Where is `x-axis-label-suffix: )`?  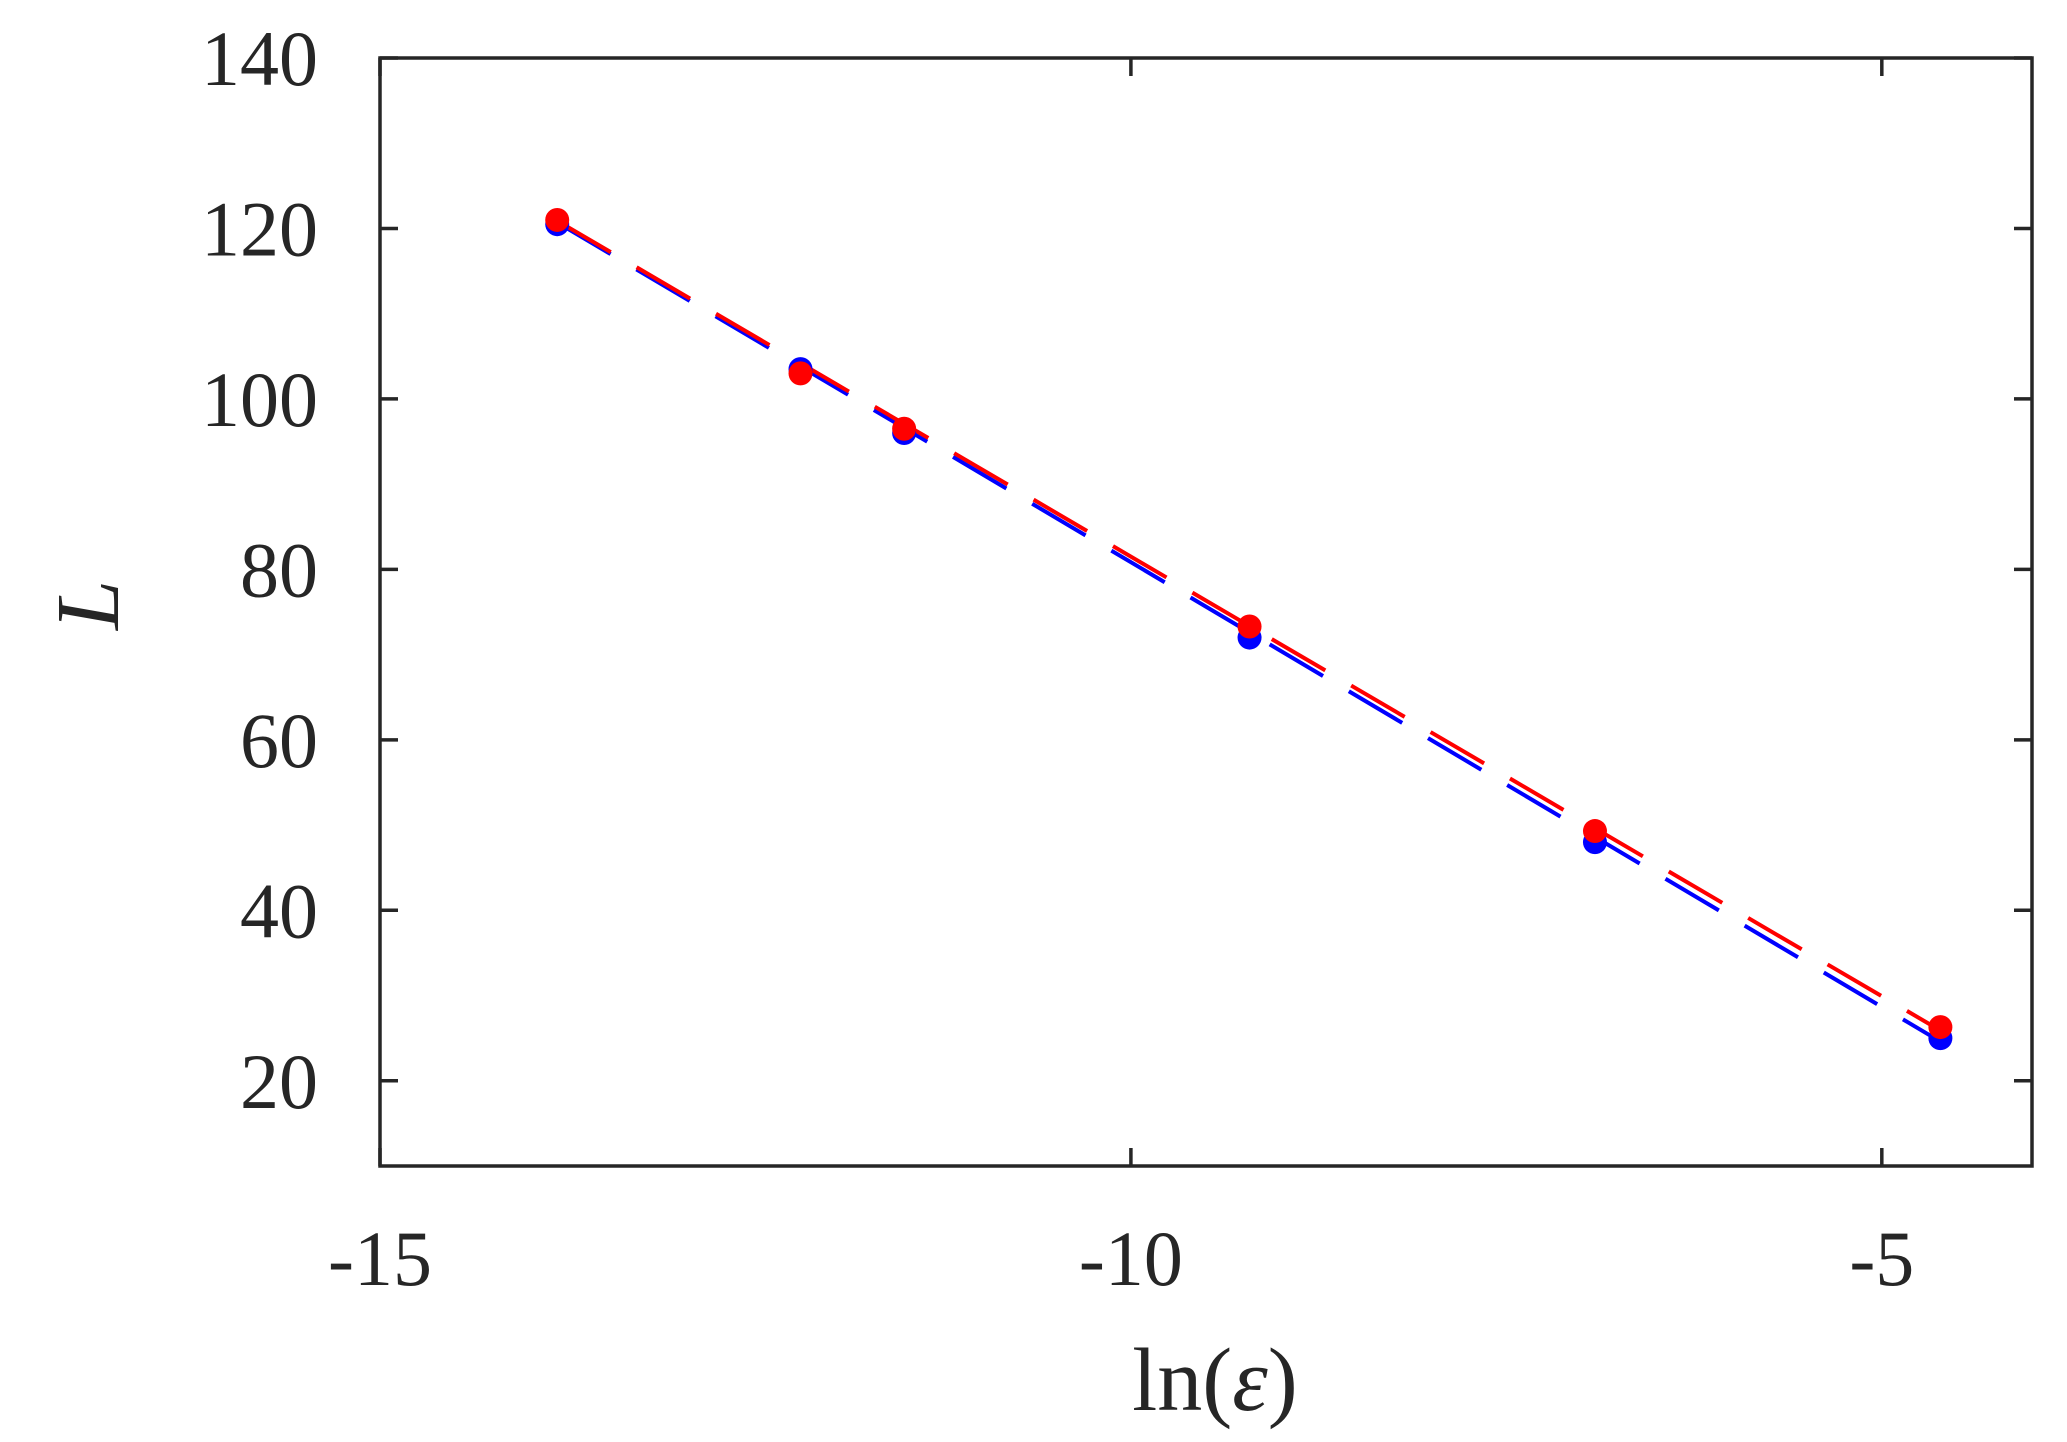
x-axis-label-suffix: ) is located at coordinates (1283, 1380).